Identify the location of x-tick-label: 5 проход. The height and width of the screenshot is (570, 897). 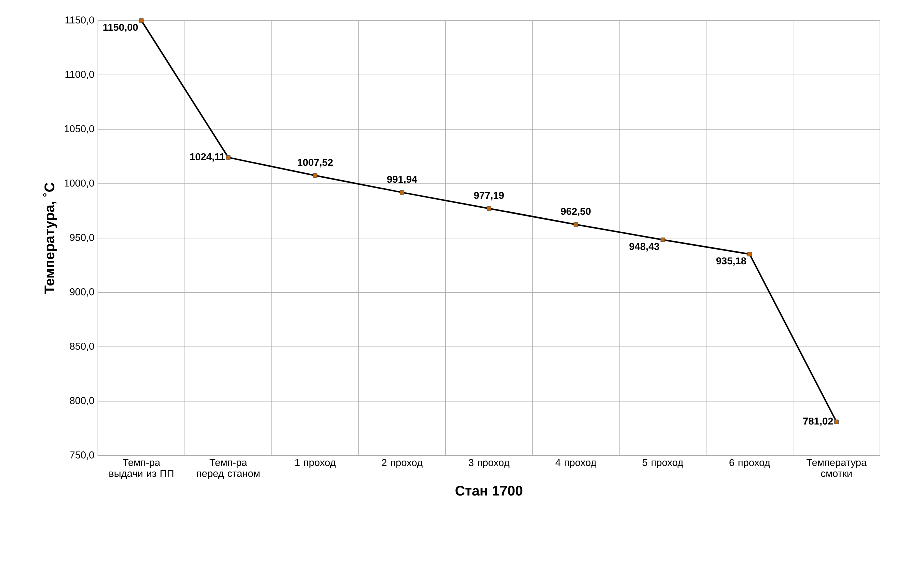
(663, 463).